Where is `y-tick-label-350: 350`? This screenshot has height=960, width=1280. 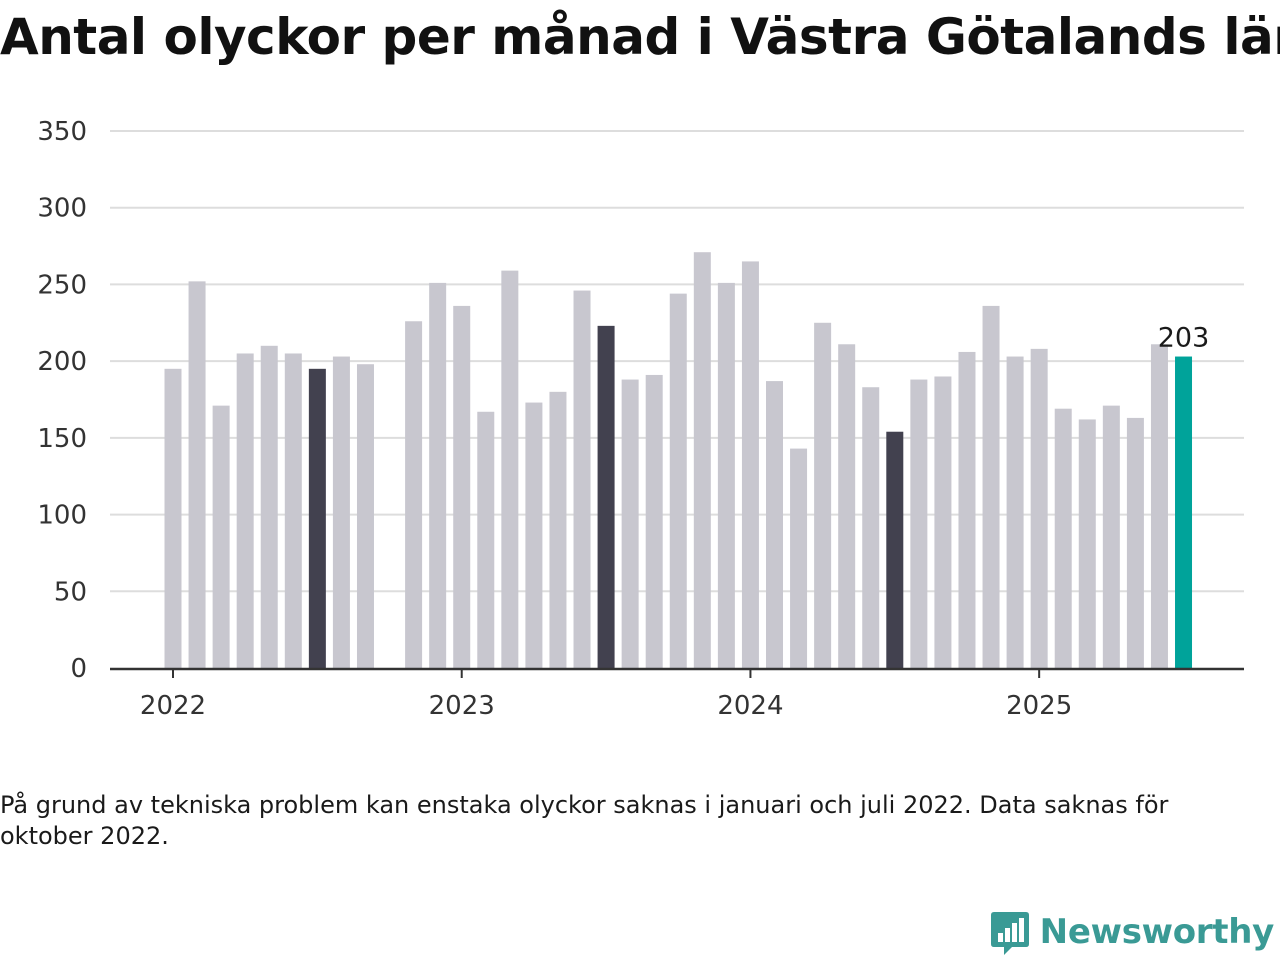
y-tick-label-350: 350 is located at coordinates (62, 132).